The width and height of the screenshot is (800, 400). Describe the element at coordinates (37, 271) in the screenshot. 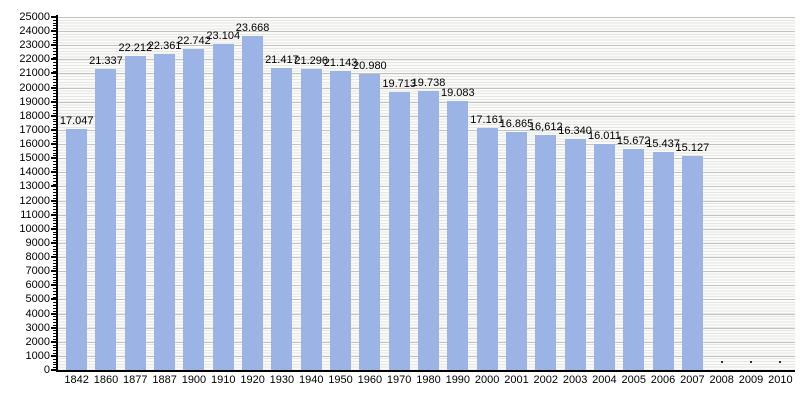

I see `y-axis-tick-label: 7000` at that location.